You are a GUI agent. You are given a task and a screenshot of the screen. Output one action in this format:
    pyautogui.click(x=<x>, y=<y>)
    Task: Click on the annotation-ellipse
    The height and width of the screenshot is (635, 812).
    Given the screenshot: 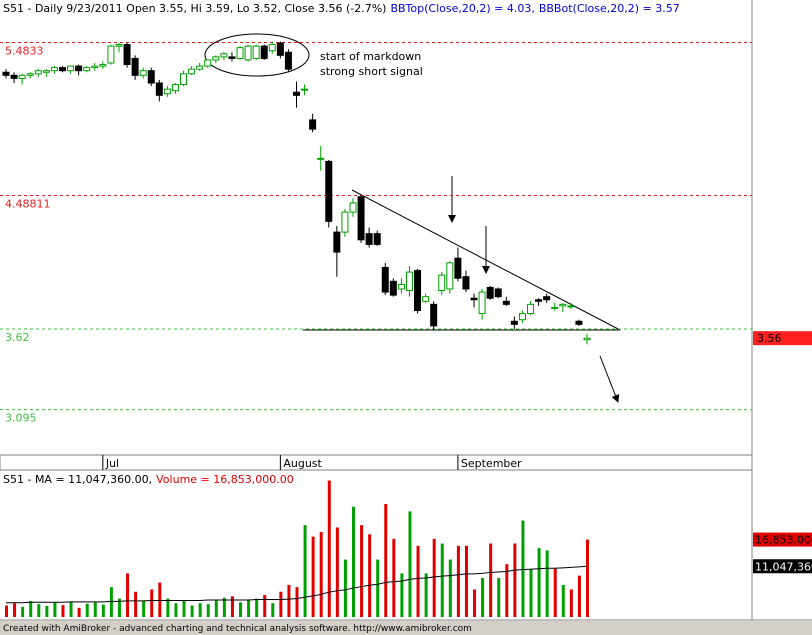 What is the action you would take?
    pyautogui.click(x=257, y=55)
    